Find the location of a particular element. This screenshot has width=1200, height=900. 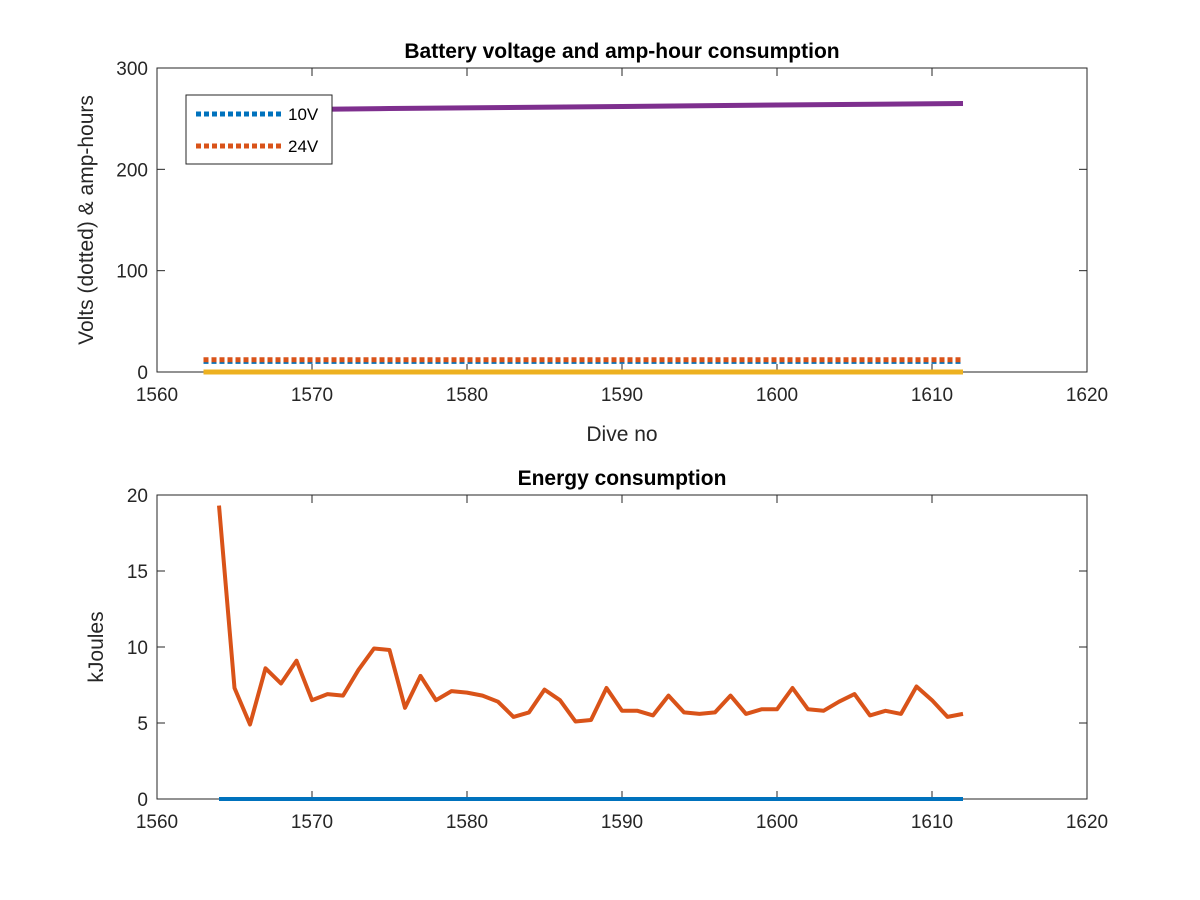

voltage-x-tick-label: 1560 is located at coordinates (157, 395).